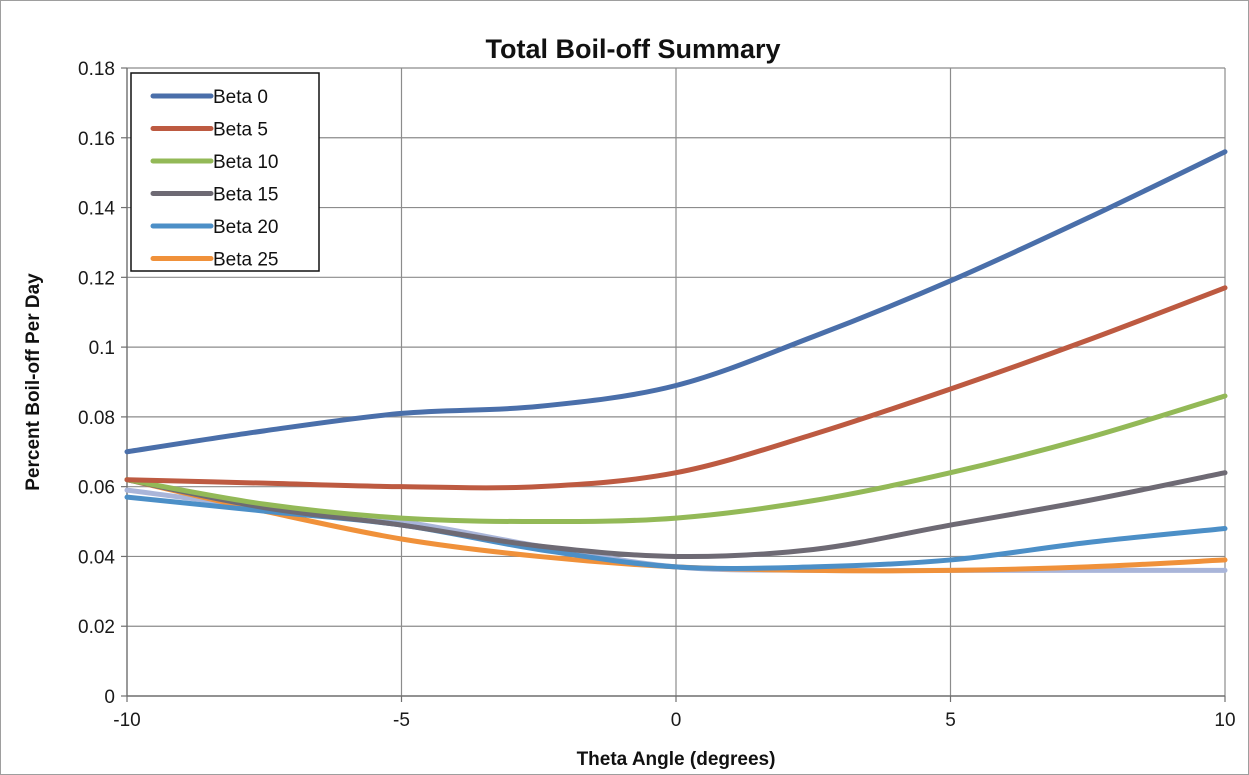 The height and width of the screenshot is (775, 1249). I want to click on legend-label-beta-15: Beta 15, so click(246, 195).